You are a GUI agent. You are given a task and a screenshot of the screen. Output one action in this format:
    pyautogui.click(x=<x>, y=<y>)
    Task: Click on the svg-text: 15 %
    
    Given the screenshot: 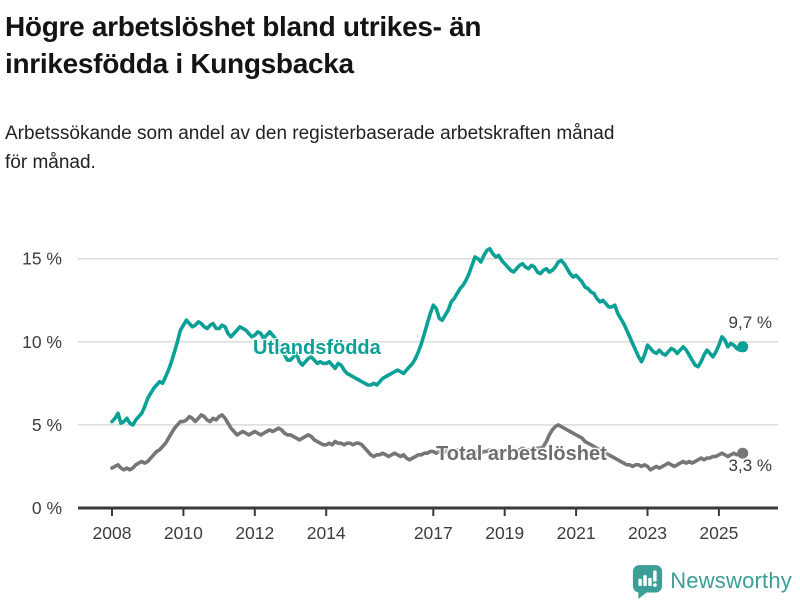 What is the action you would take?
    pyautogui.click(x=42, y=259)
    